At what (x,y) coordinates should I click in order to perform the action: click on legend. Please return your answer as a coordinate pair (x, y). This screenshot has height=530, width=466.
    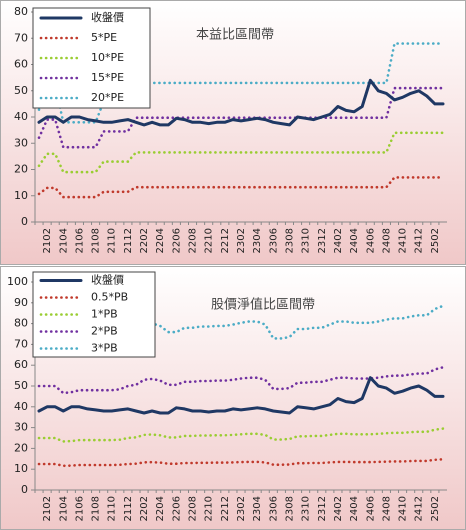
    Looking at the image, I should click on (94, 314).